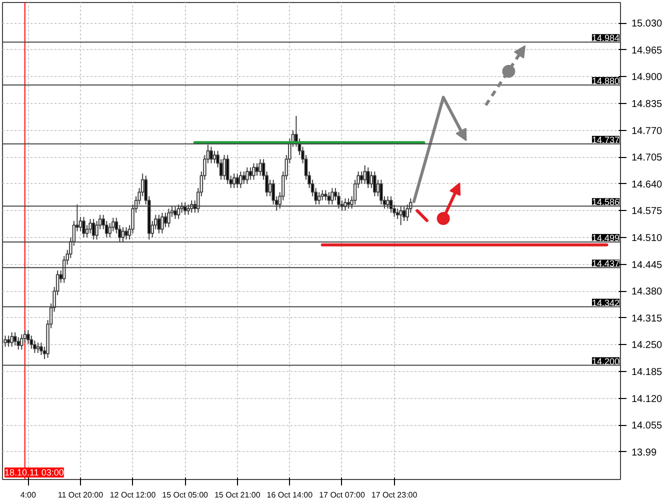 Image resolution: width=665 pixels, height=502 pixels. I want to click on x-tick-label: 4:00, so click(28, 495).